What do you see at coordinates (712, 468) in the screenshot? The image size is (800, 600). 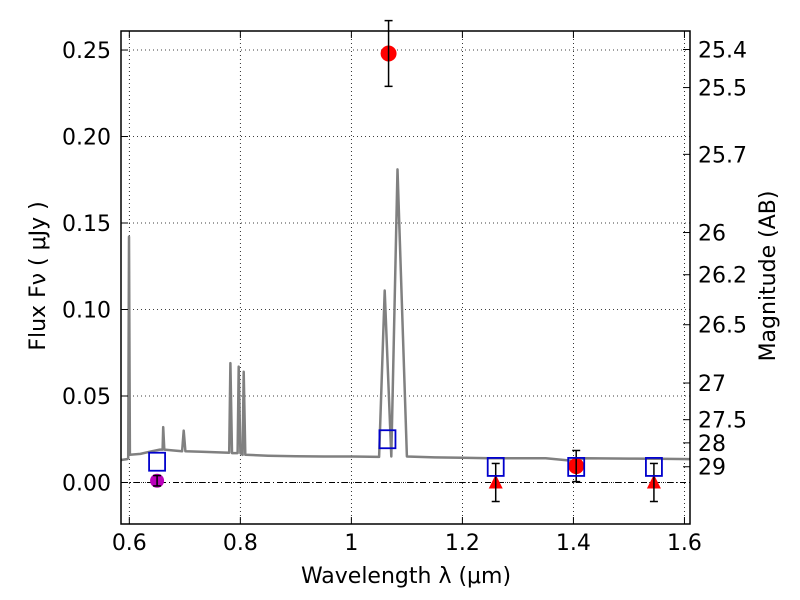 I see `magnitude-tick-label: 29` at bounding box center [712, 468].